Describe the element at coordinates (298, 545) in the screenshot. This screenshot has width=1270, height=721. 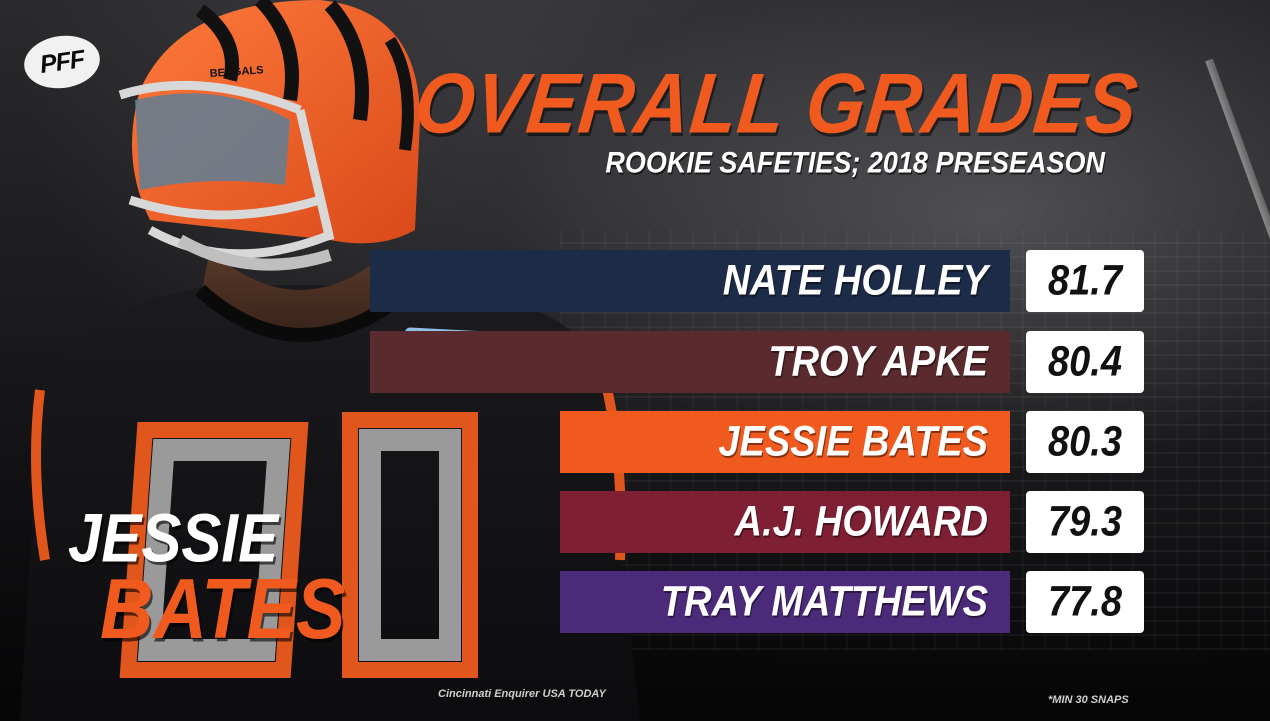
I see `jersey-number` at that location.